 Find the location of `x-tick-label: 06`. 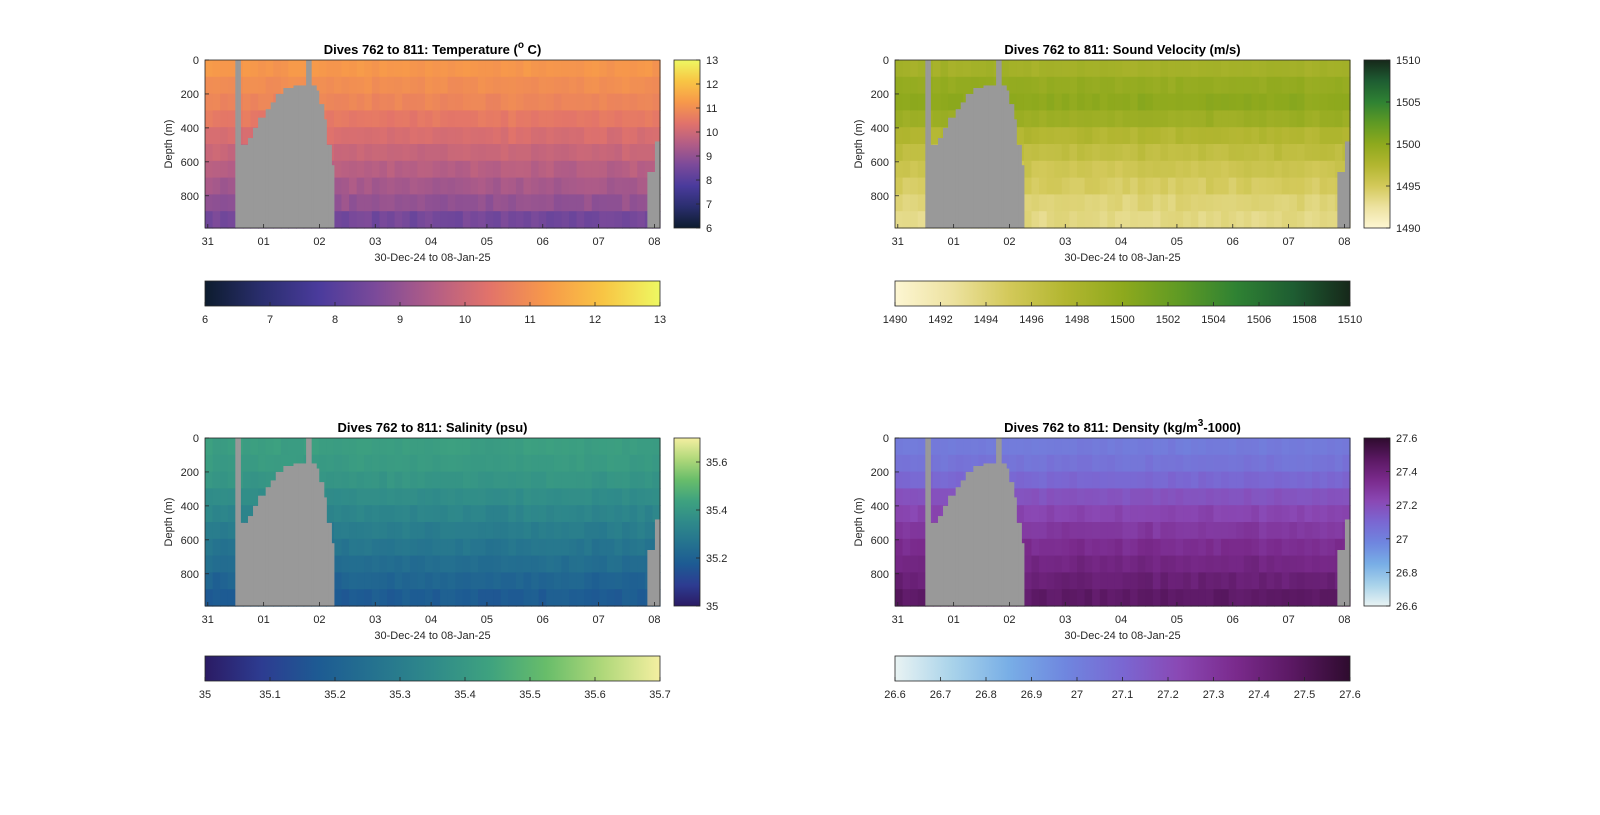

x-tick-label: 06 is located at coordinates (543, 620).